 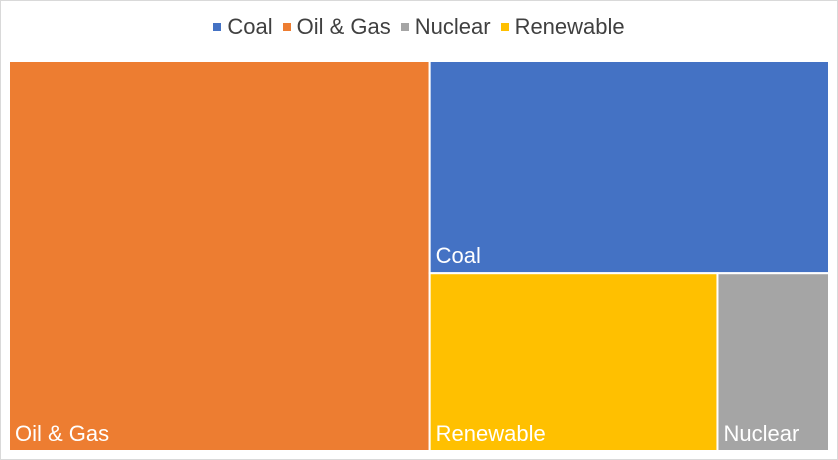 What do you see at coordinates (761, 433) in the screenshot?
I see `treemap-label-nuclear: Nuclear` at bounding box center [761, 433].